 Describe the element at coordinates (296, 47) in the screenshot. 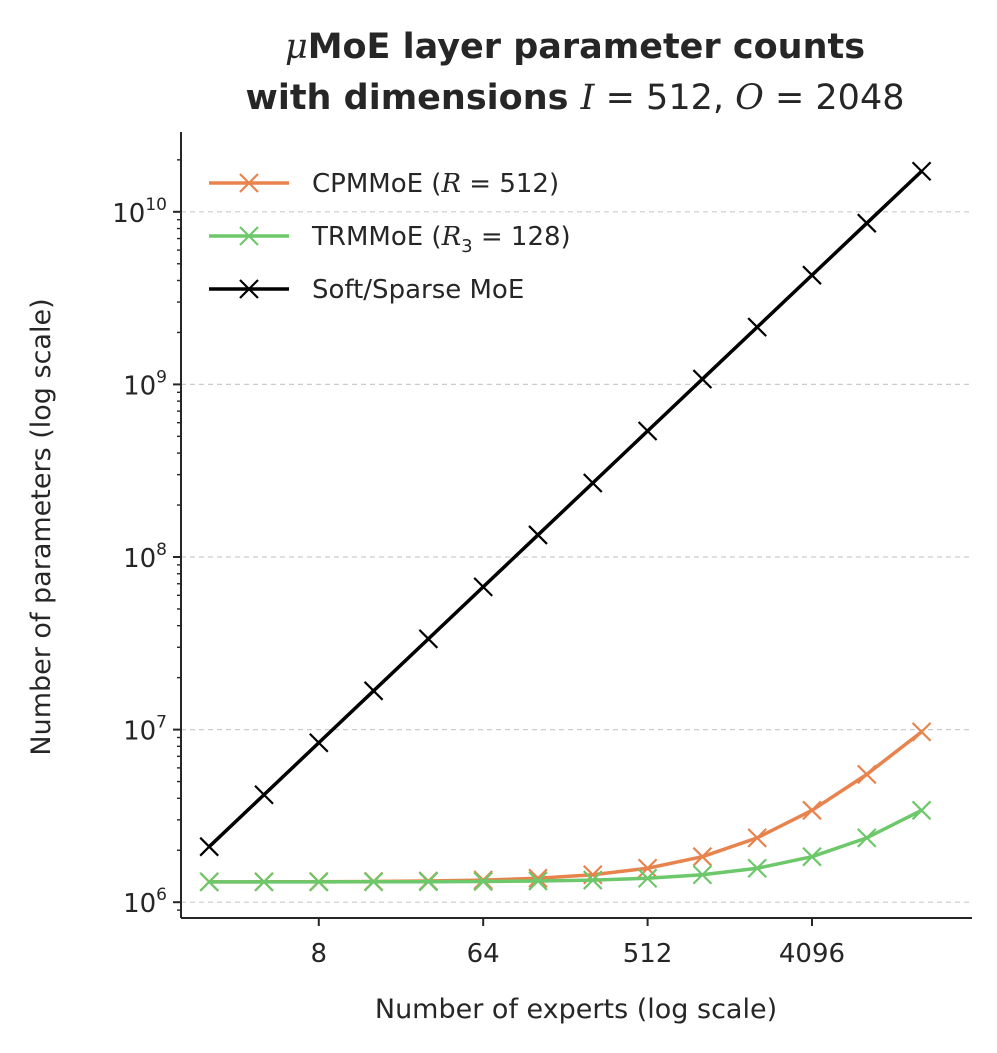

I see `title-mu-symbol: μ` at that location.